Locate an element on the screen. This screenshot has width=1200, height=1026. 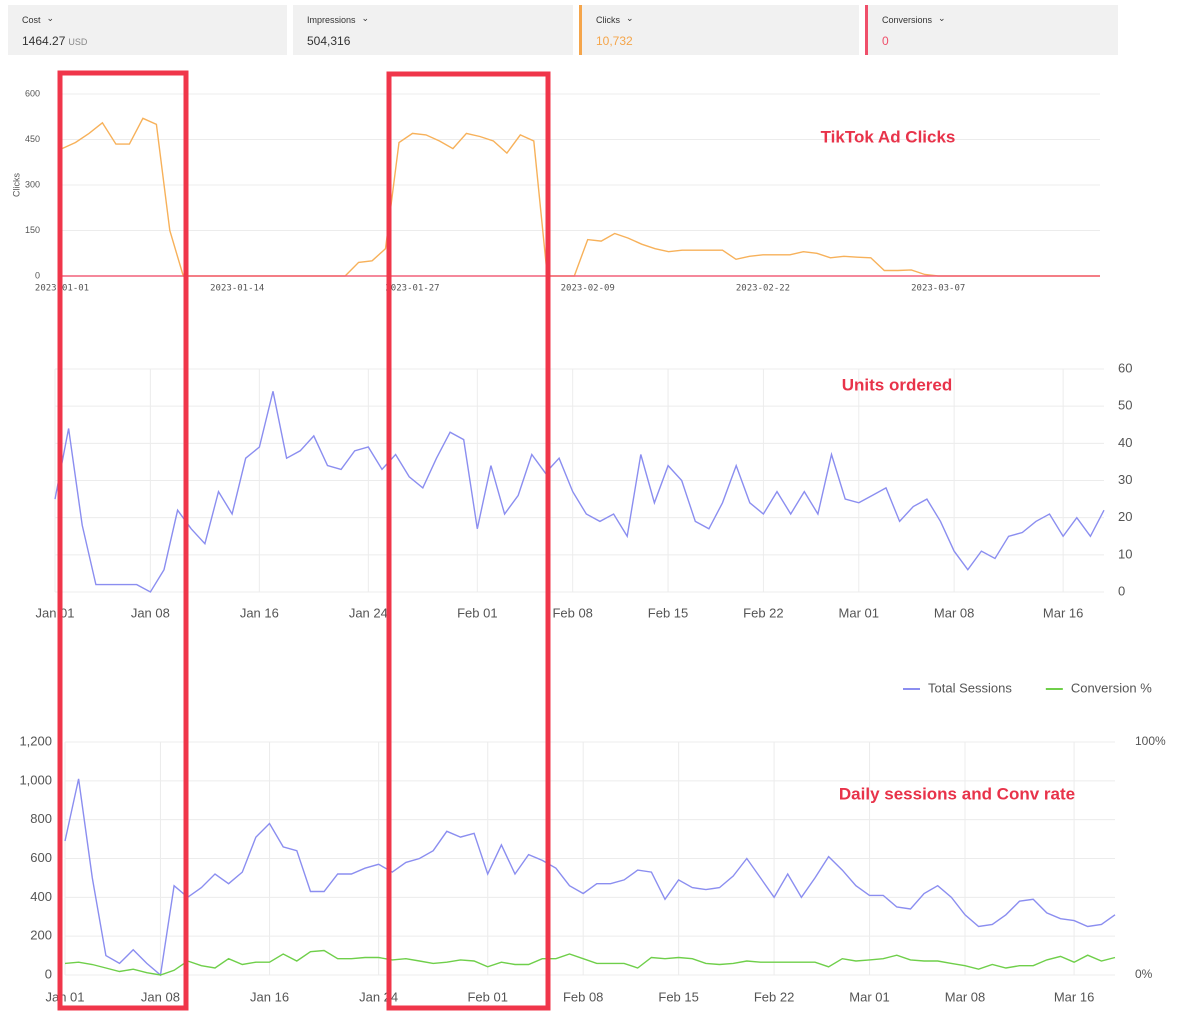
y-tick-label: 20 is located at coordinates (1125, 516).